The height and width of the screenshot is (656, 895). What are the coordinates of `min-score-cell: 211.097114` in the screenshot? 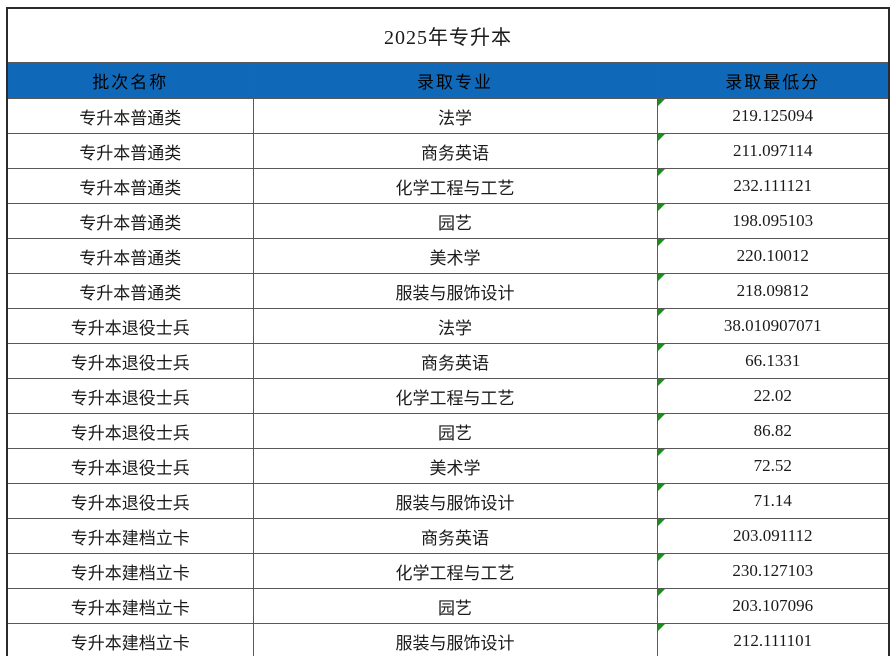 It's located at (773, 151).